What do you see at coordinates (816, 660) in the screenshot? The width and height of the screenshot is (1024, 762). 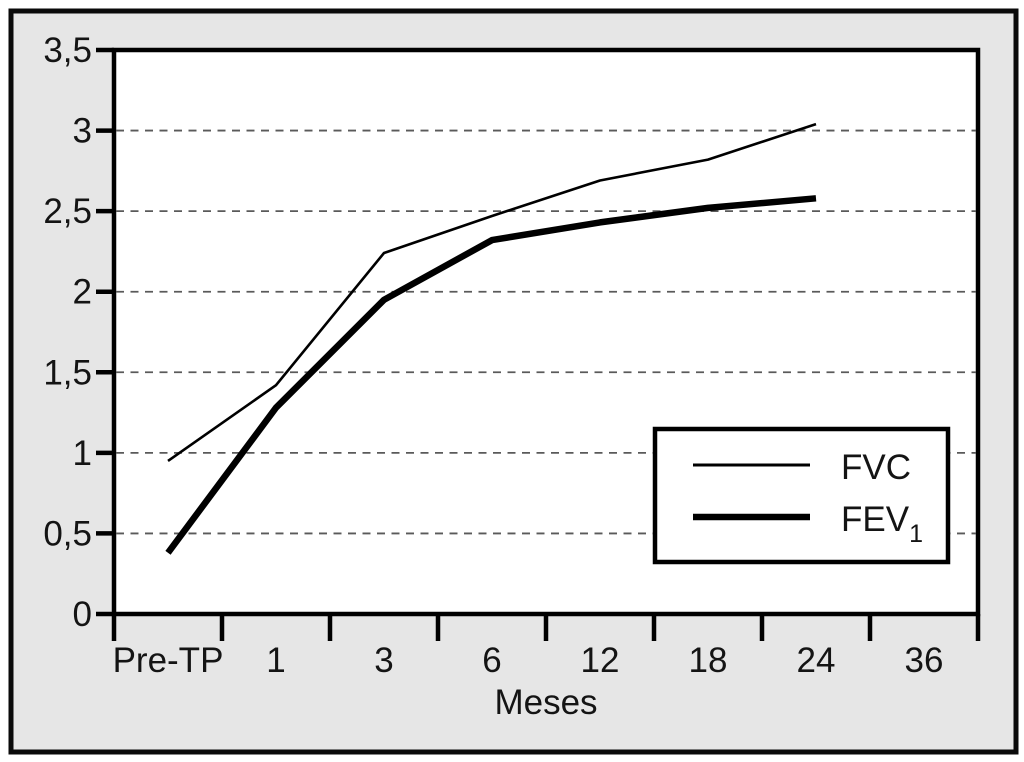 I see `x-tick-label: 24` at bounding box center [816, 660].